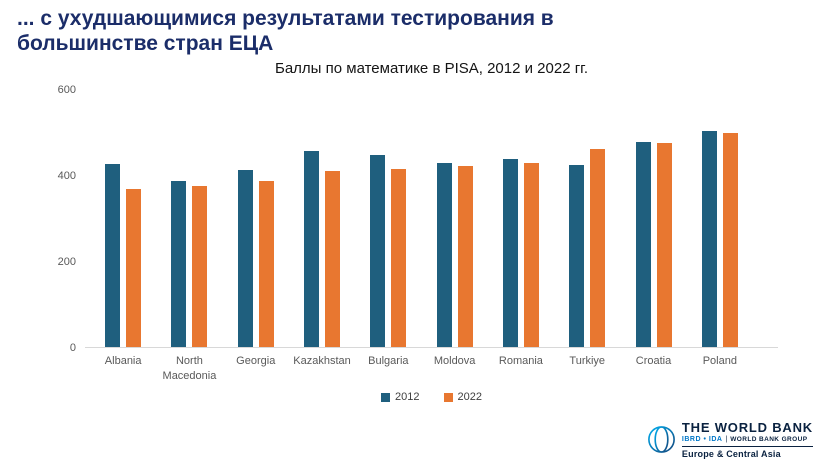 Image resolution: width=821 pixels, height=462 pixels. What do you see at coordinates (266, 264) in the screenshot?
I see `bar-2022-georgia` at bounding box center [266, 264].